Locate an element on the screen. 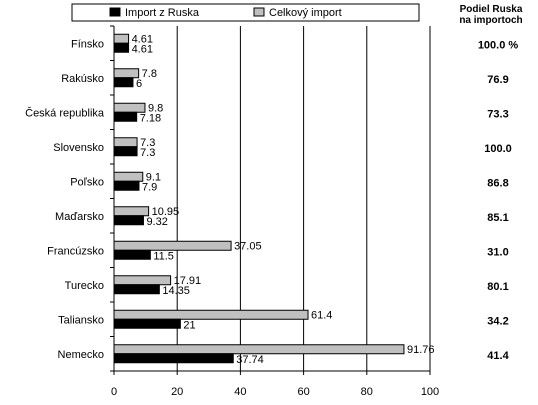  share-value: 76.9 is located at coordinates (497, 80).